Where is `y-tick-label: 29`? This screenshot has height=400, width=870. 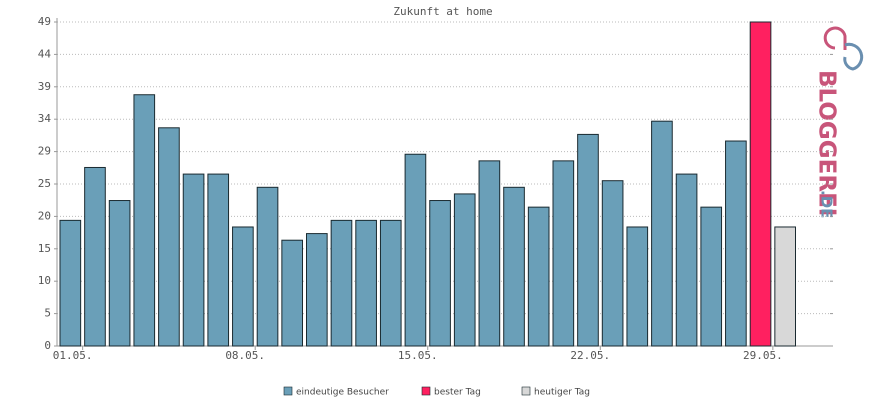
y-tick-label: 29 is located at coordinates (44, 151).